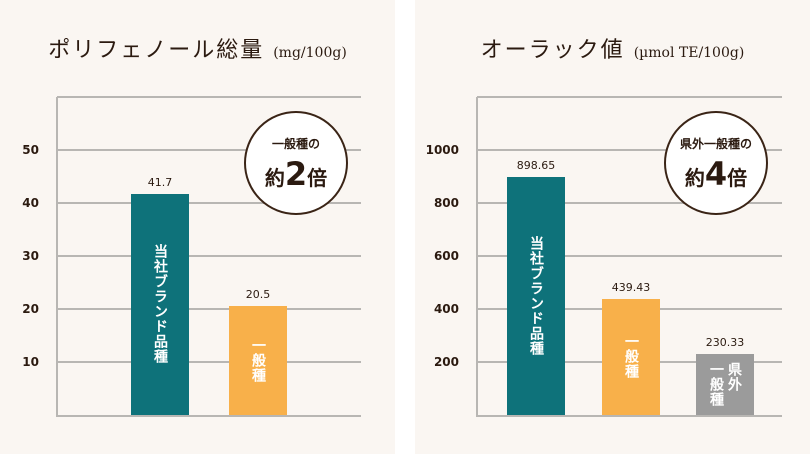 The height and width of the screenshot is (454, 810). What do you see at coordinates (536, 165) in the screenshot?
I see `bar-value-label: 898.65` at bounding box center [536, 165].